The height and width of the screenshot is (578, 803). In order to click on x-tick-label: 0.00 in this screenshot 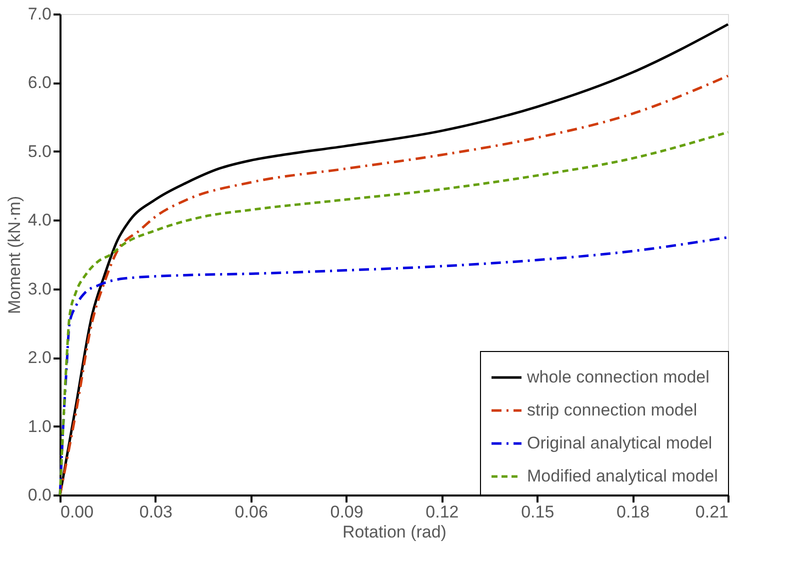, I will do `click(77, 512)`.